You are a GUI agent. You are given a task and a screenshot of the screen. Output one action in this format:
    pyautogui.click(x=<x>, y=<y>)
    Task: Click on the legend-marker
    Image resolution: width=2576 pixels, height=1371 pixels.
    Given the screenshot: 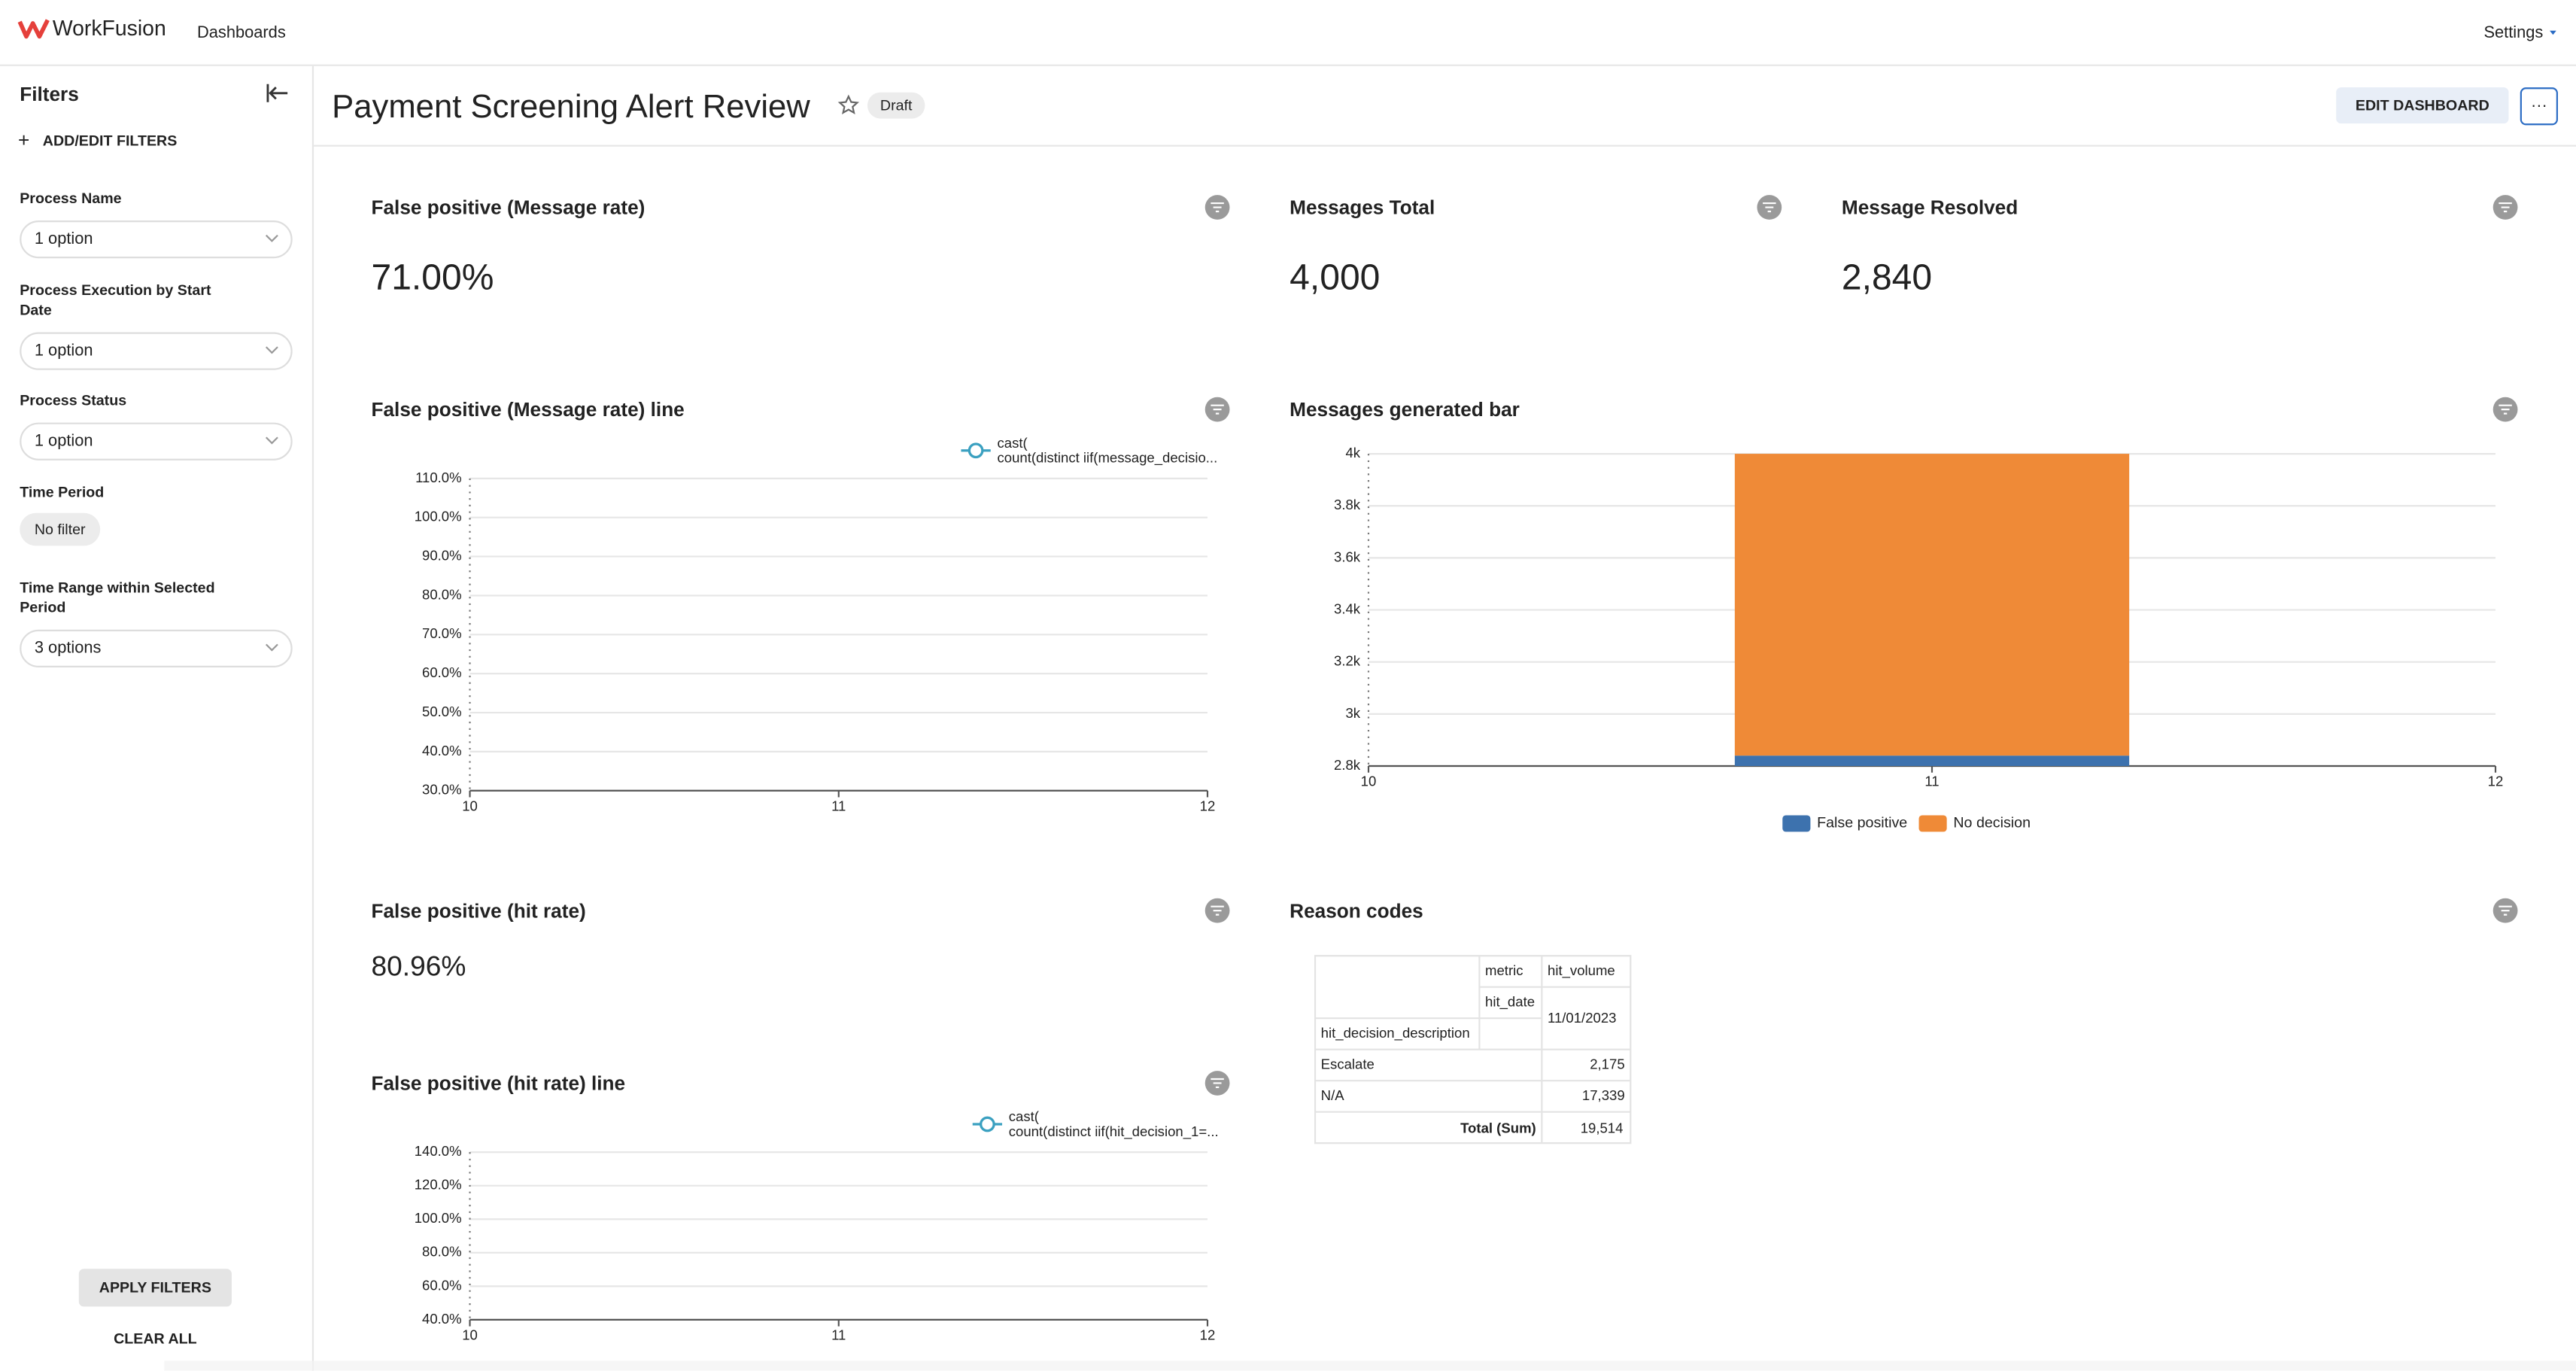 What is the action you would take?
    pyautogui.click(x=988, y=1124)
    